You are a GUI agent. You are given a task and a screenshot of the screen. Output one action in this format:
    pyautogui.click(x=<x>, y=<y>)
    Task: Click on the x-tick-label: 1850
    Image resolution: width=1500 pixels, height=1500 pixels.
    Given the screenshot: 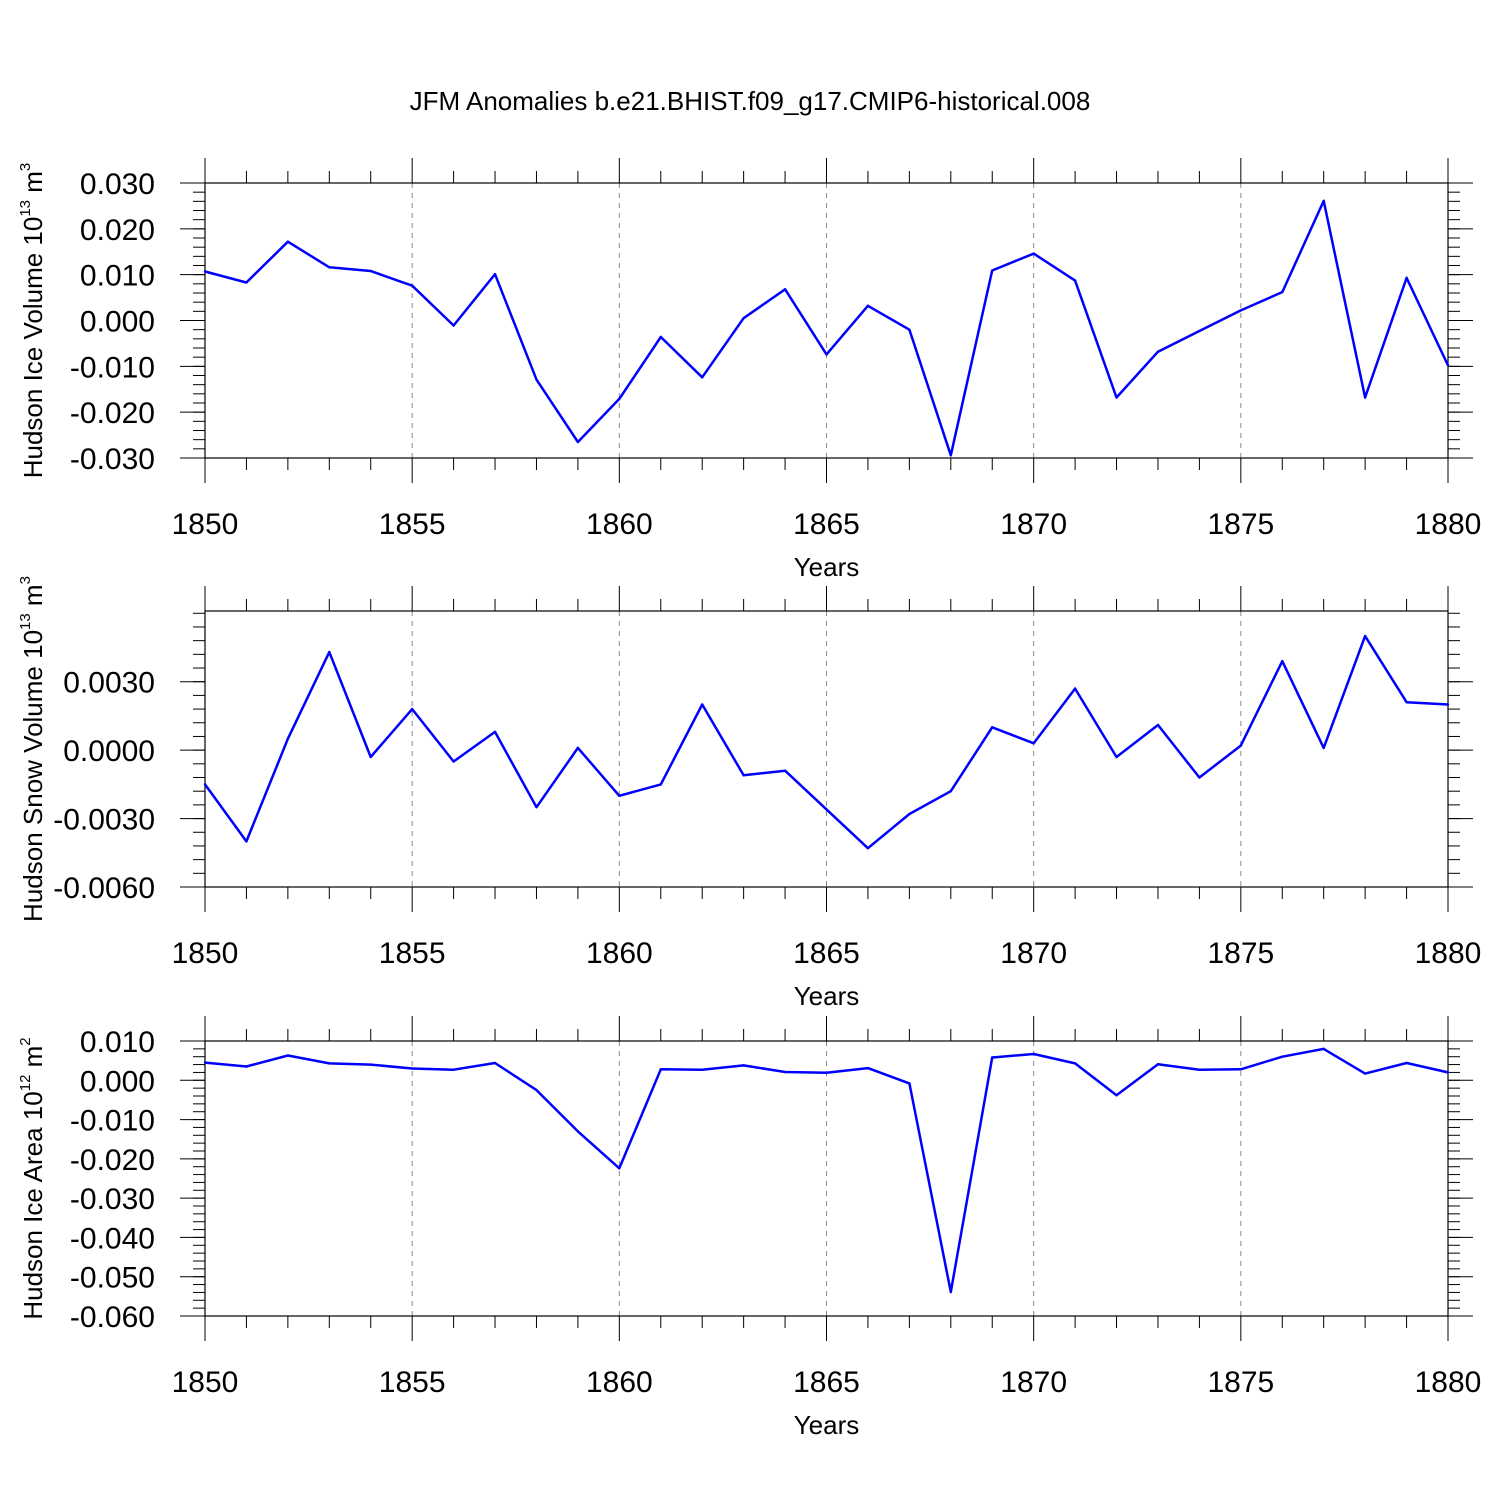 What is the action you would take?
    pyautogui.click(x=205, y=1382)
    